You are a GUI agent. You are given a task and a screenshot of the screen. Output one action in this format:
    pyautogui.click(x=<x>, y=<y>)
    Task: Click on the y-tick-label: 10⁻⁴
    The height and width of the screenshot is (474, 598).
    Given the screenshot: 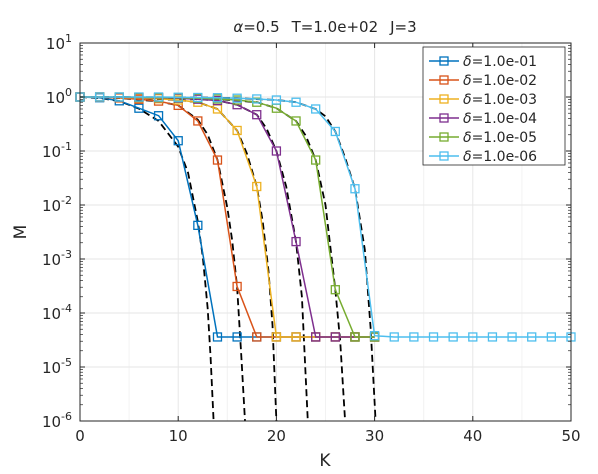 What is the action you would take?
    pyautogui.click(x=57, y=312)
    